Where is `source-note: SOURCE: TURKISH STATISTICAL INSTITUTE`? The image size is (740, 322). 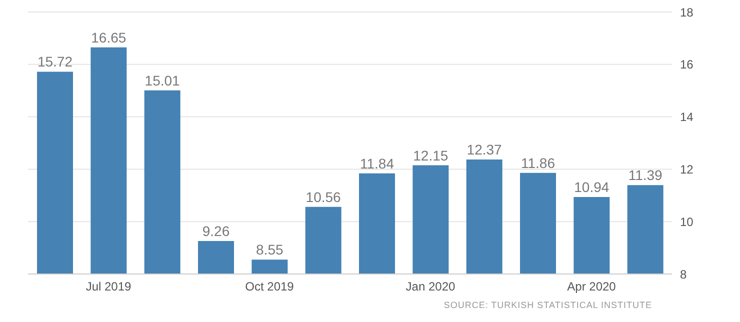 source-note: SOURCE: TURKISH STATISTICAL INSTITUTE is located at coordinates (548, 305).